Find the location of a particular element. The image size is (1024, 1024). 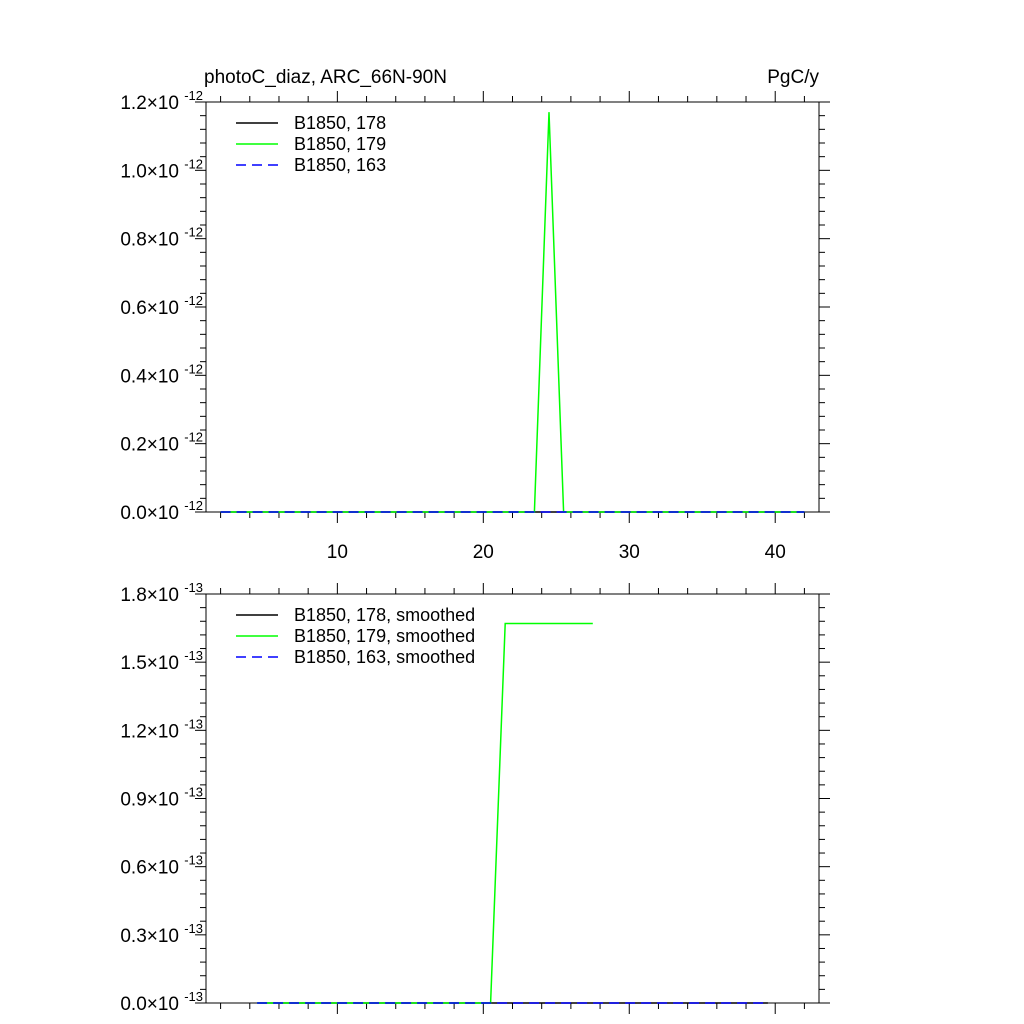

legend-label-1: B1850, 178 is located at coordinates (340, 123).